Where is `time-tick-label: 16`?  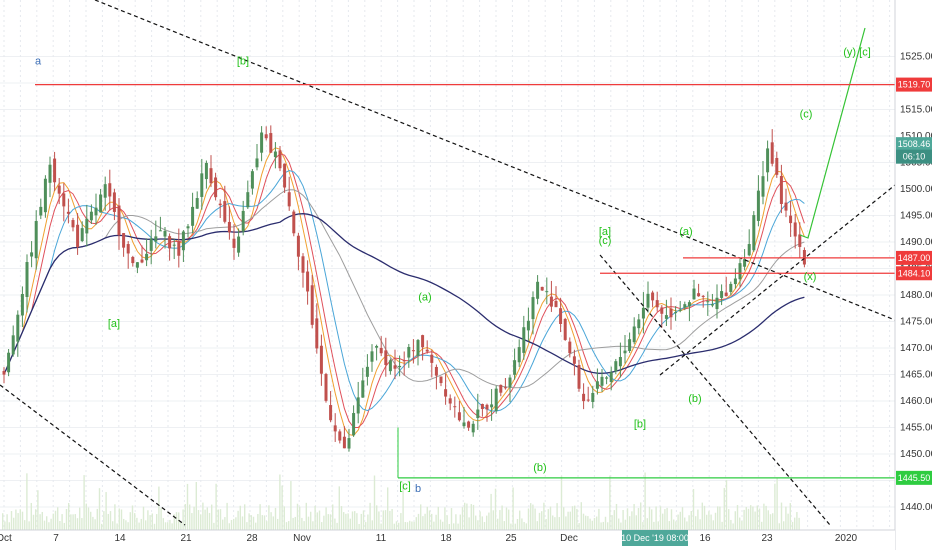 time-tick-label: 16 is located at coordinates (705, 538).